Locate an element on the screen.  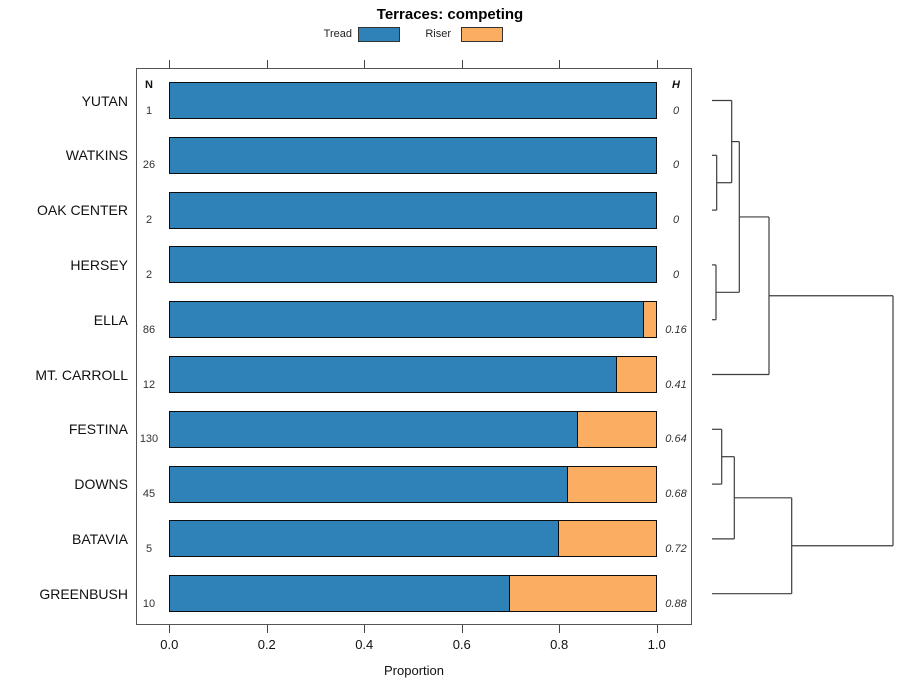
x-axis-title: Proportion is located at coordinates (414, 670).